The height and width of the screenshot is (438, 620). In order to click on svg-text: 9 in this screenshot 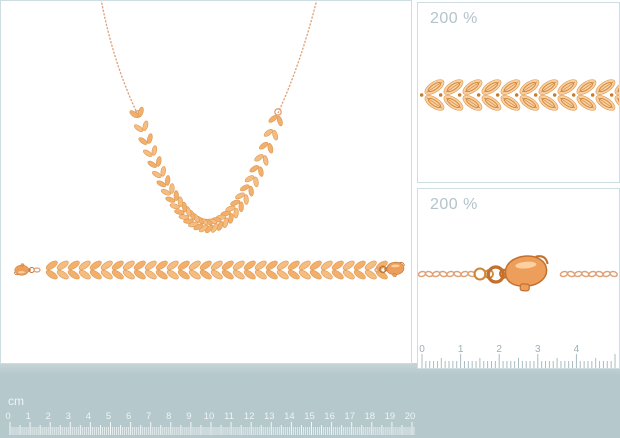, I will do `click(188, 416)`.